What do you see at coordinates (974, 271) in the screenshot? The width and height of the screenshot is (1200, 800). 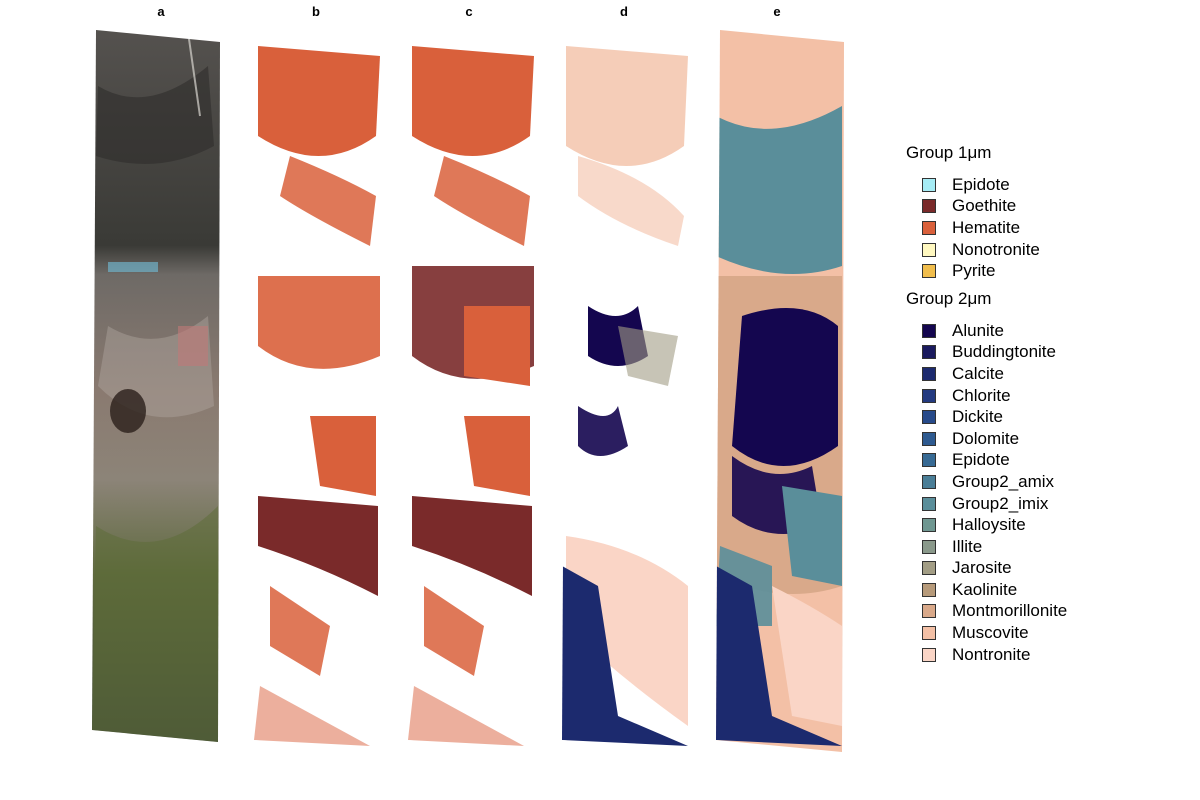 I see `legend-label: Pyrite` at bounding box center [974, 271].